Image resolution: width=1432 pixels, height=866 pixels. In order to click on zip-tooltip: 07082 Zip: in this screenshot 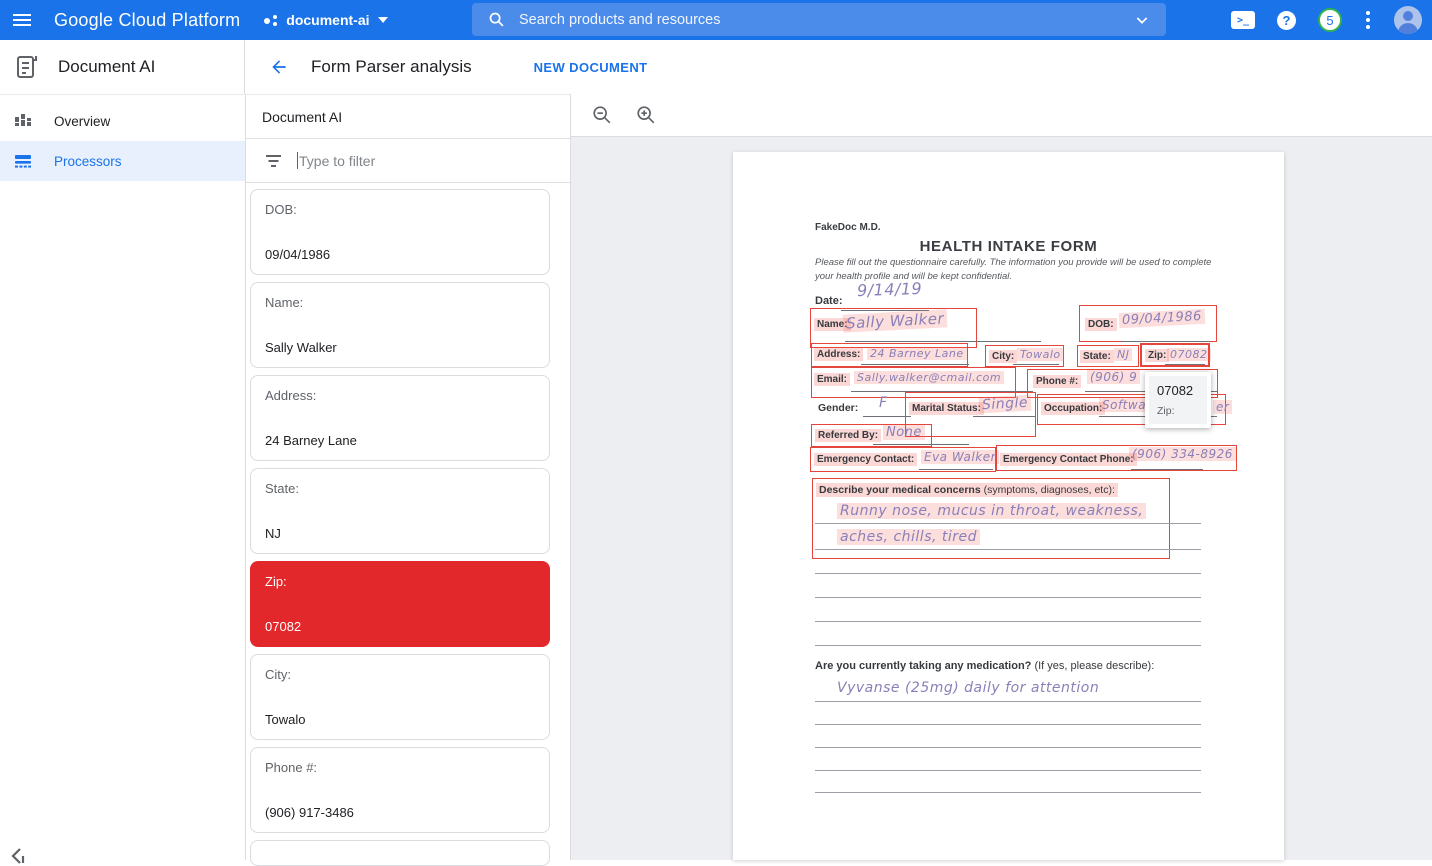, I will do `click(1178, 400)`.